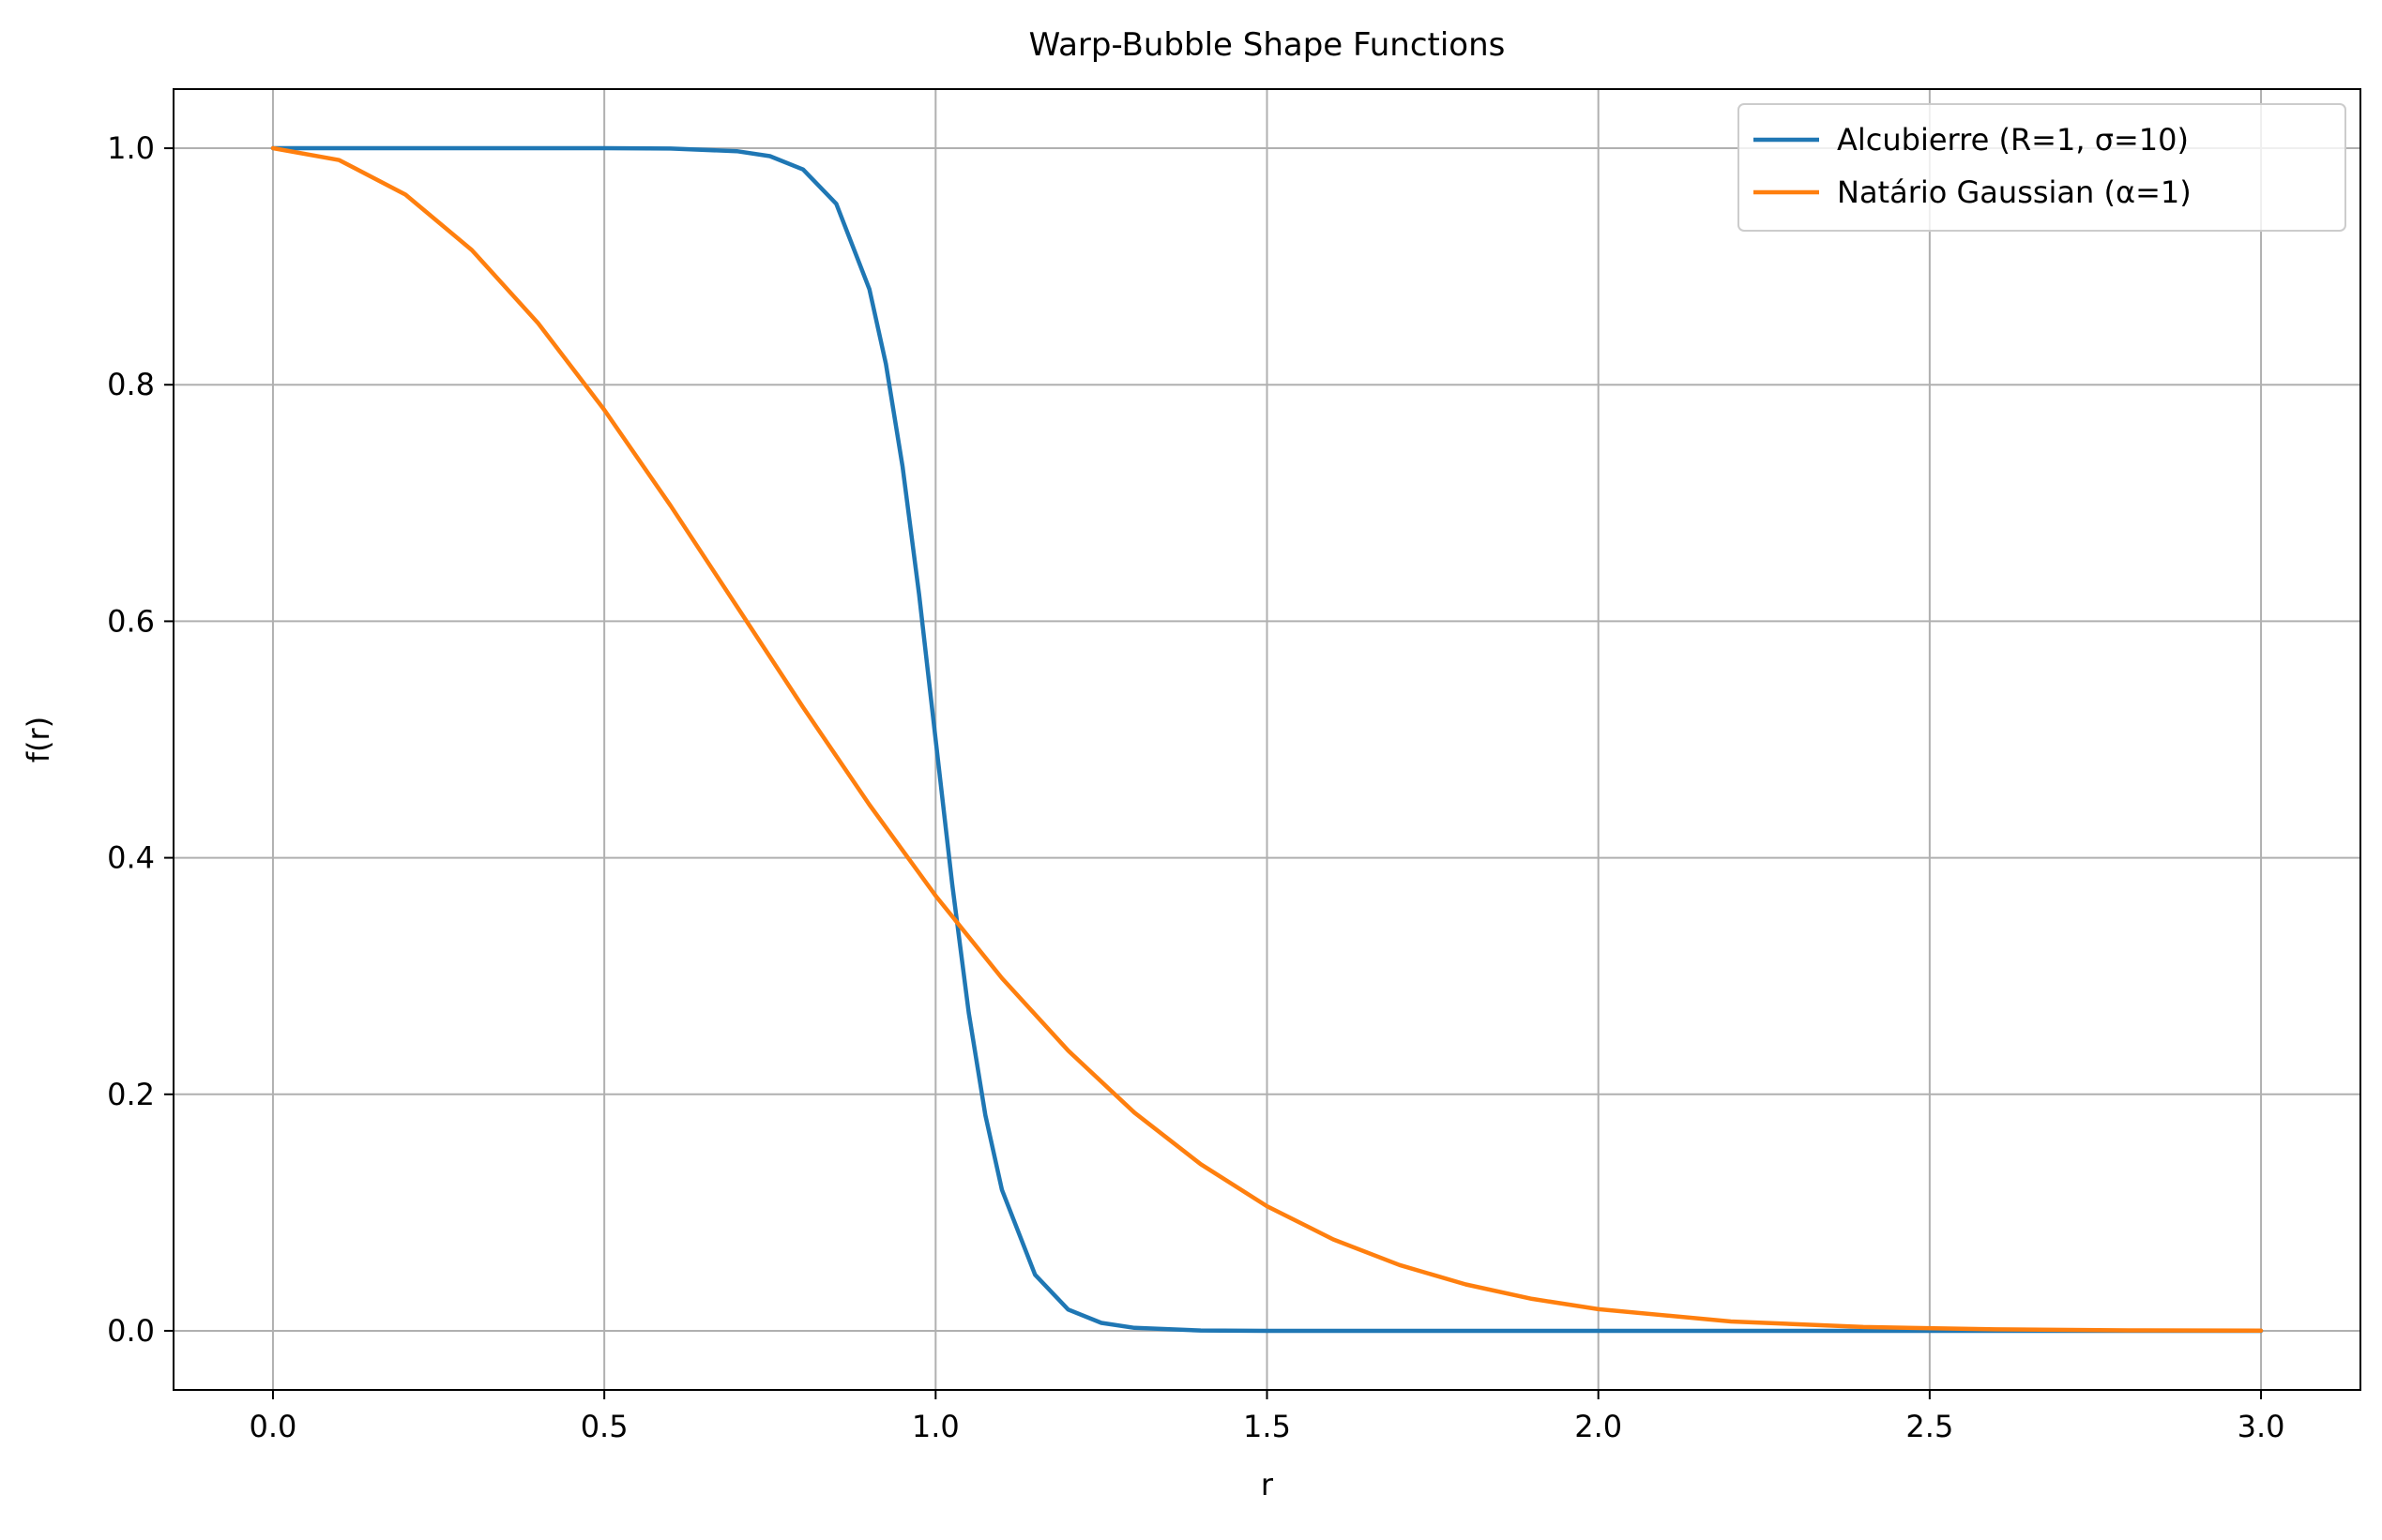 The width and height of the screenshot is (2382, 1540). Describe the element at coordinates (131, 148) in the screenshot. I see `y-tick-label: 1.0` at that location.